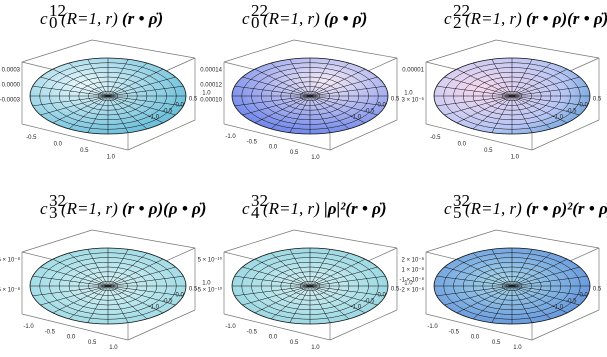 This screenshot has height=357, width=607. Describe the element at coordinates (11, 71) in the screenshot. I see `z-tick-label: 0.0003` at that location.